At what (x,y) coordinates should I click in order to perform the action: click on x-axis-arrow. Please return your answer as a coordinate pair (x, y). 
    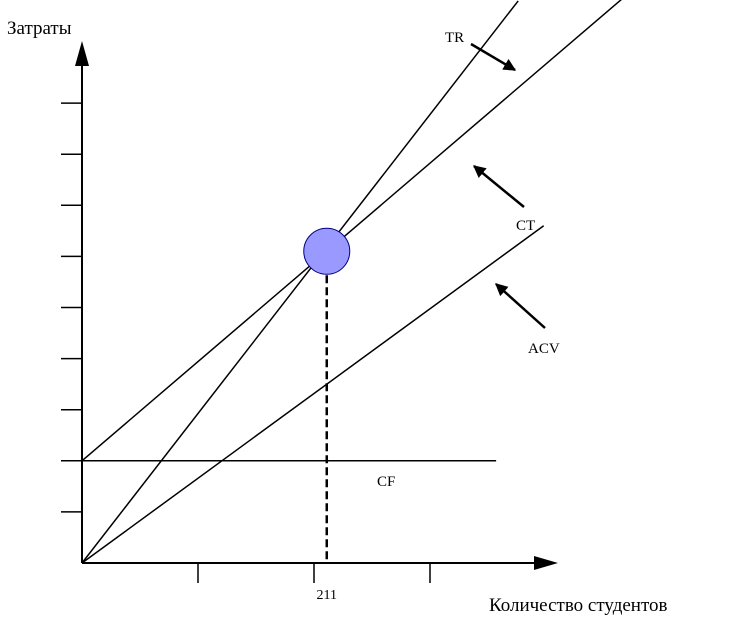
    Looking at the image, I should click on (546, 563).